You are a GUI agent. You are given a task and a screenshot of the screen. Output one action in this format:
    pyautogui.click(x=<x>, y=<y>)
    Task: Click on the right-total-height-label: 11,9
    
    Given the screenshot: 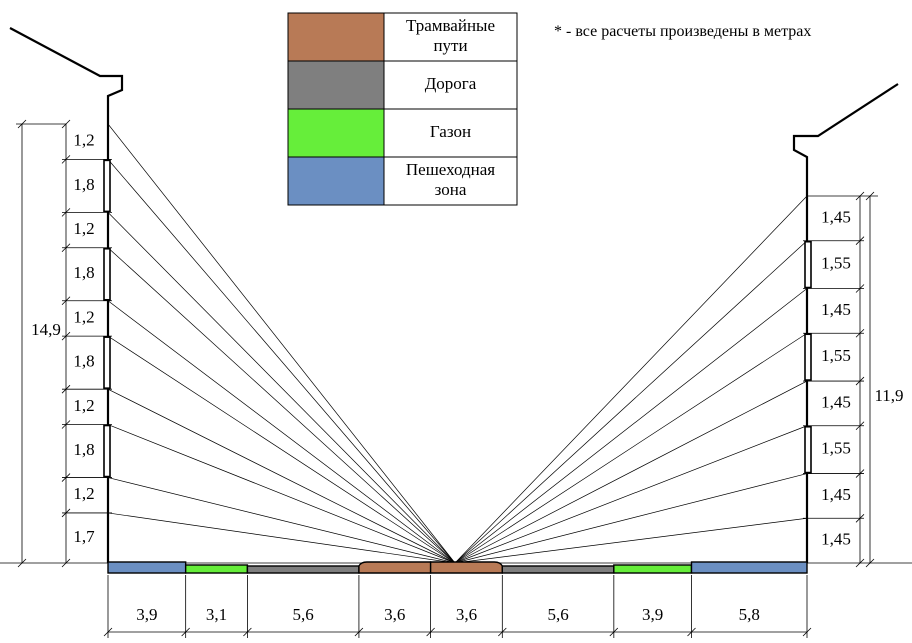 What is the action you would take?
    pyautogui.click(x=888, y=395)
    